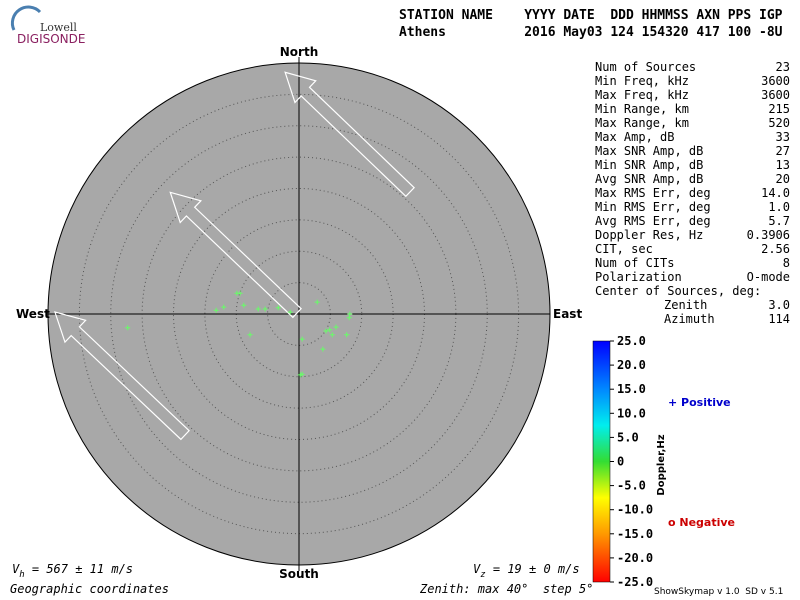  Describe the element at coordinates (653, 221) in the screenshot. I see `stat-label: Avg RMS Err, deg` at that location.